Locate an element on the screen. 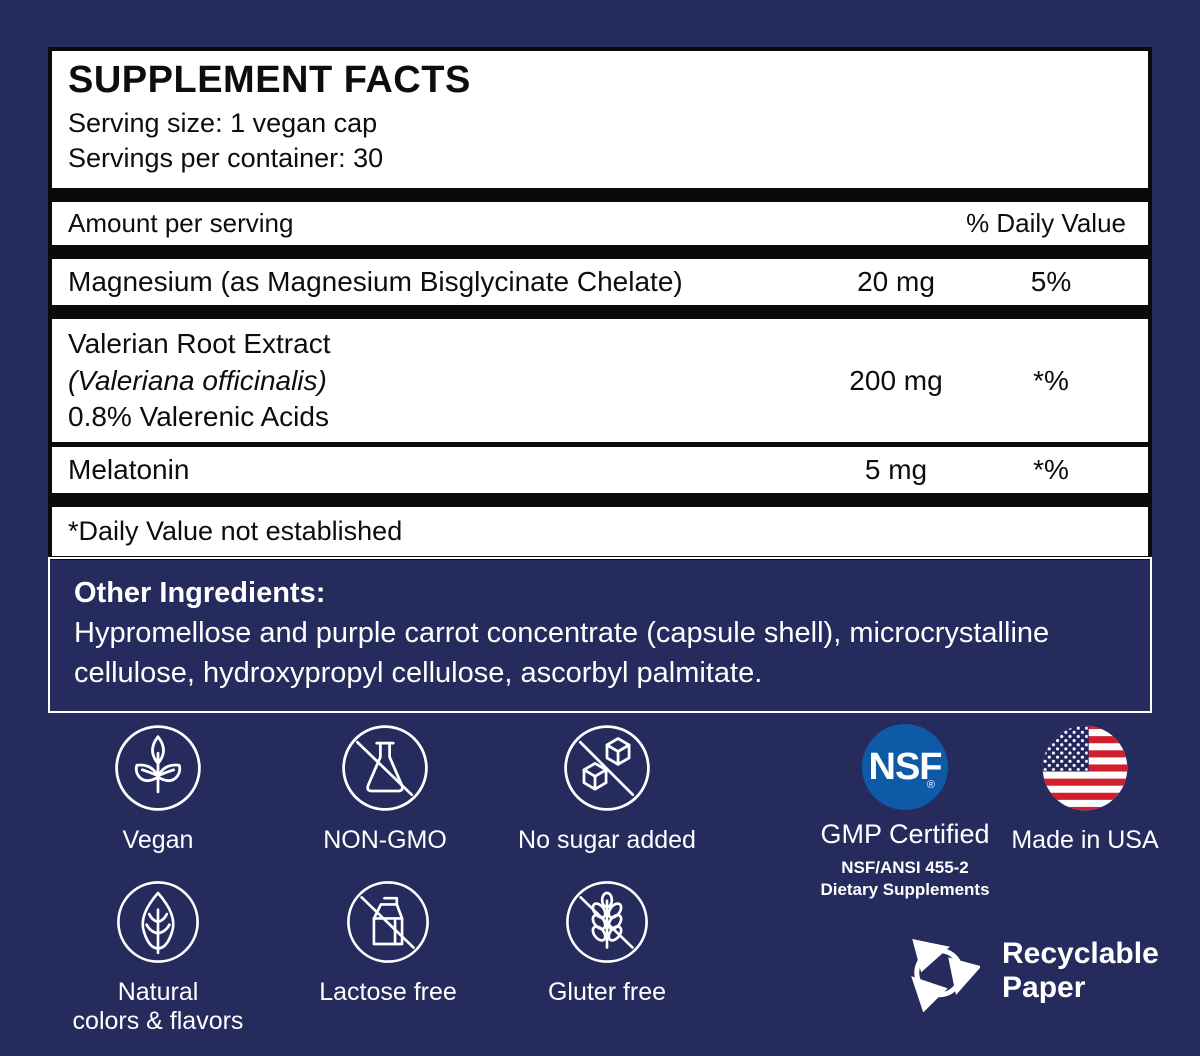 This screenshot has height=1056, width=1200. badge-made-in-usa: Made in USA is located at coordinates (1085, 788).